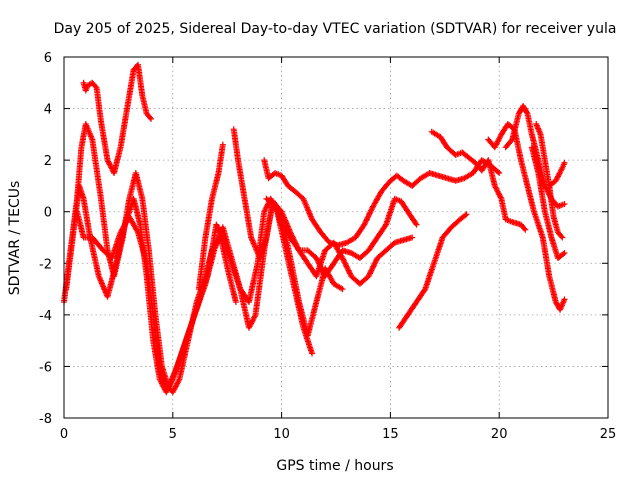  What do you see at coordinates (48, 213) in the screenshot?
I see `y-tick-label: 0` at bounding box center [48, 213].